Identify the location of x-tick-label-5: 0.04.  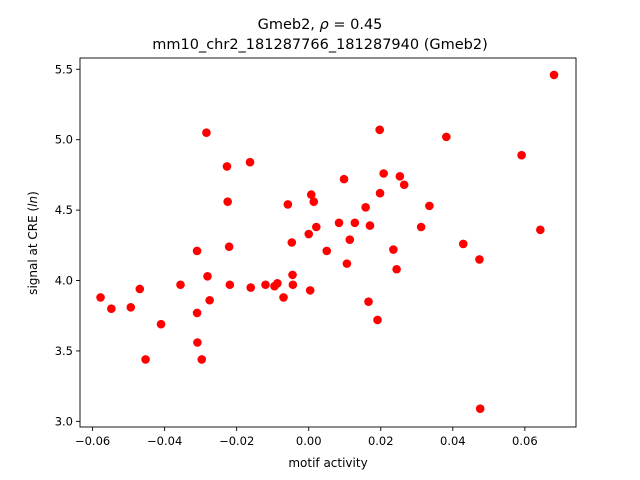
(453, 441).